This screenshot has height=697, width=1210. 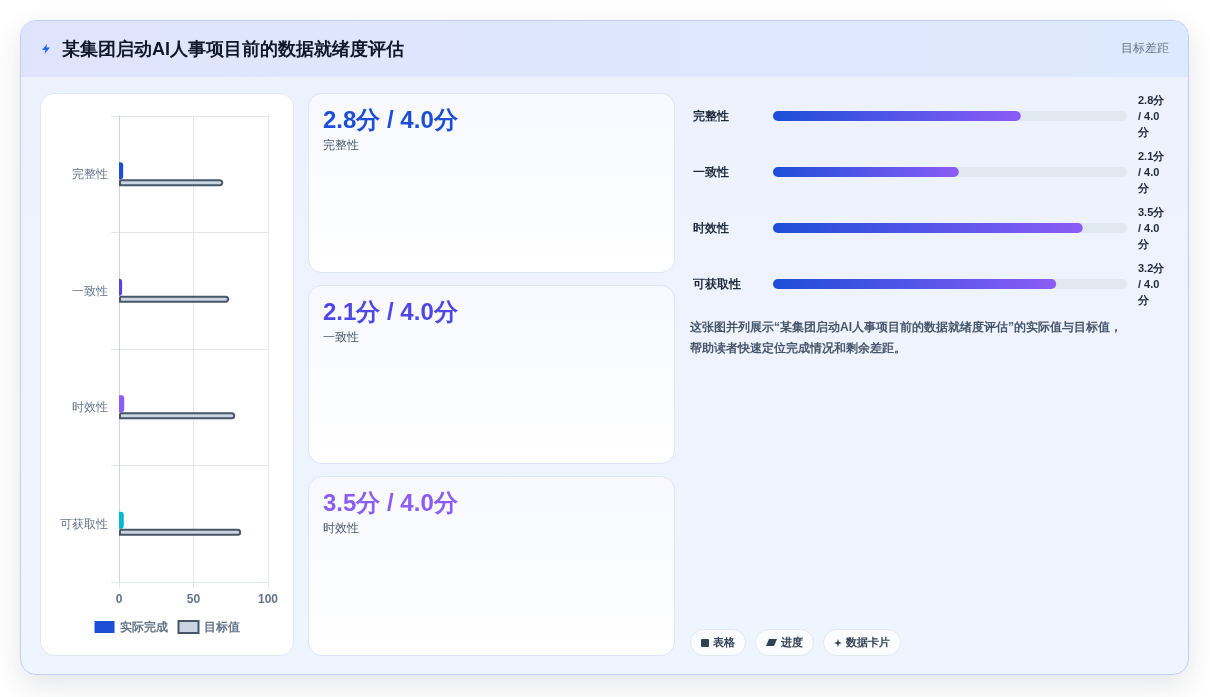 What do you see at coordinates (1145, 48) in the screenshot?
I see `chart-subtitle: 目标差距` at bounding box center [1145, 48].